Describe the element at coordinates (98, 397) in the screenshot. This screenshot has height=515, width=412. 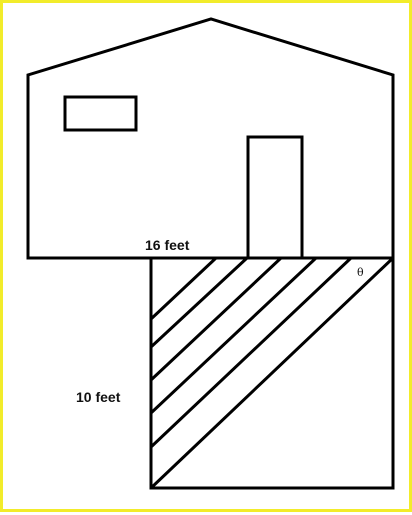
I see `depth-label: 10 feet` at that location.